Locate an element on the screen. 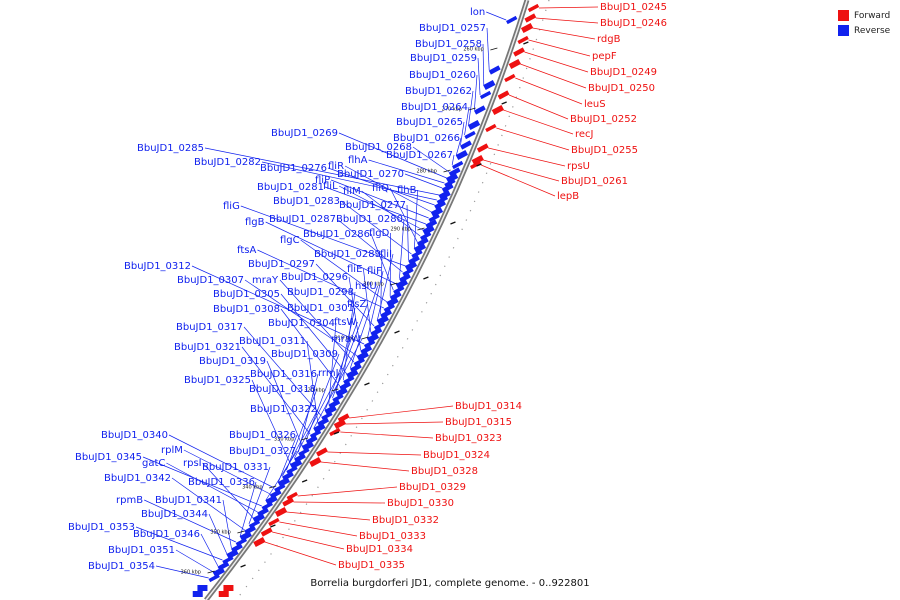 The height and width of the screenshot is (600, 900). reverse-gene-label: BbuJD1_0341 is located at coordinates (188, 500).